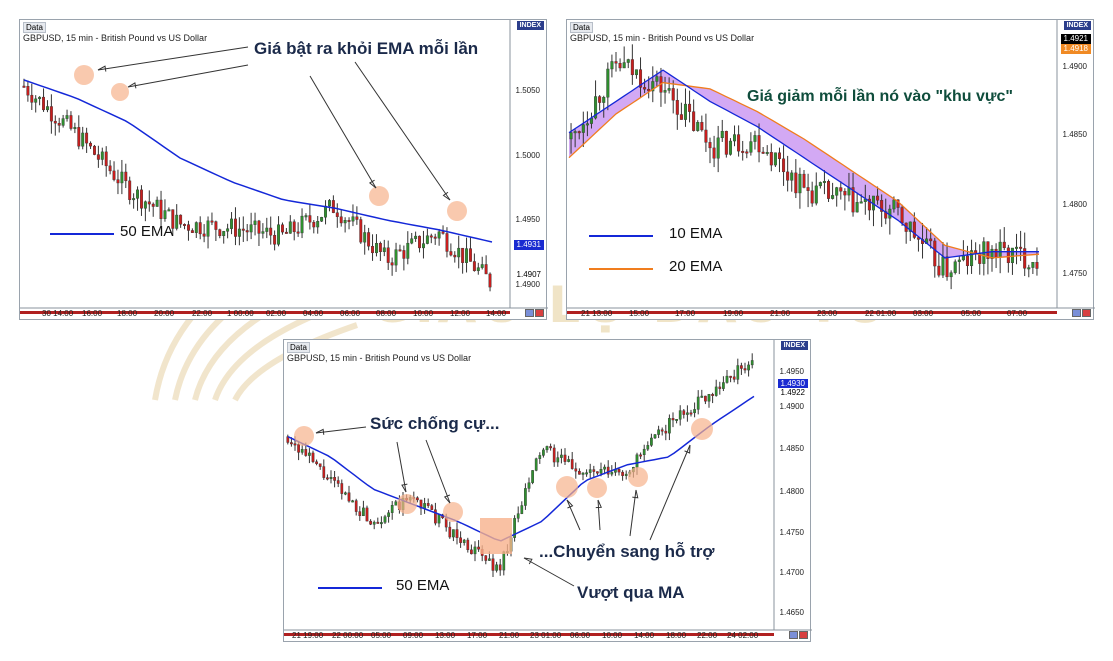 This screenshot has height=661, width=1113. What do you see at coordinates (258, 161) in the screenshot?
I see `series-50ema` at bounding box center [258, 161].